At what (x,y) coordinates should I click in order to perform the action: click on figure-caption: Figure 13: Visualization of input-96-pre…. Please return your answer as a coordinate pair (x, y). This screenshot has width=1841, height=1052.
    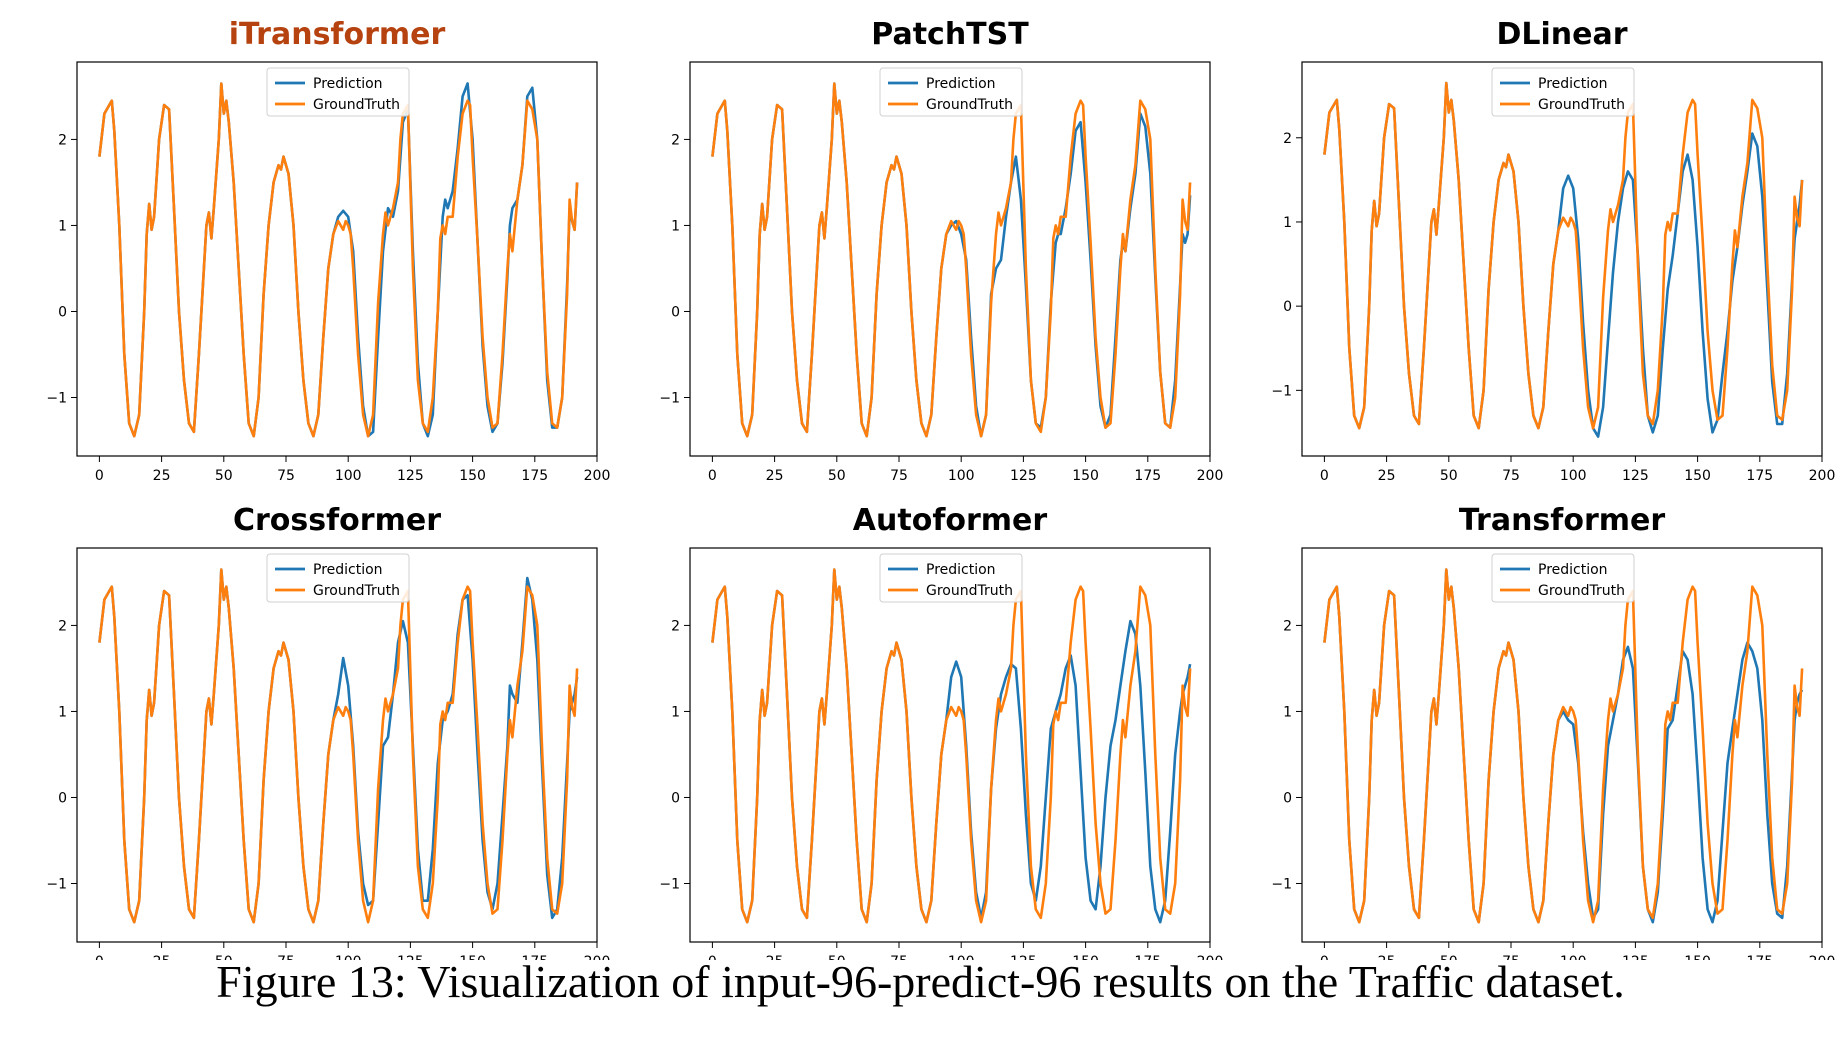
    Looking at the image, I should click on (920, 981).